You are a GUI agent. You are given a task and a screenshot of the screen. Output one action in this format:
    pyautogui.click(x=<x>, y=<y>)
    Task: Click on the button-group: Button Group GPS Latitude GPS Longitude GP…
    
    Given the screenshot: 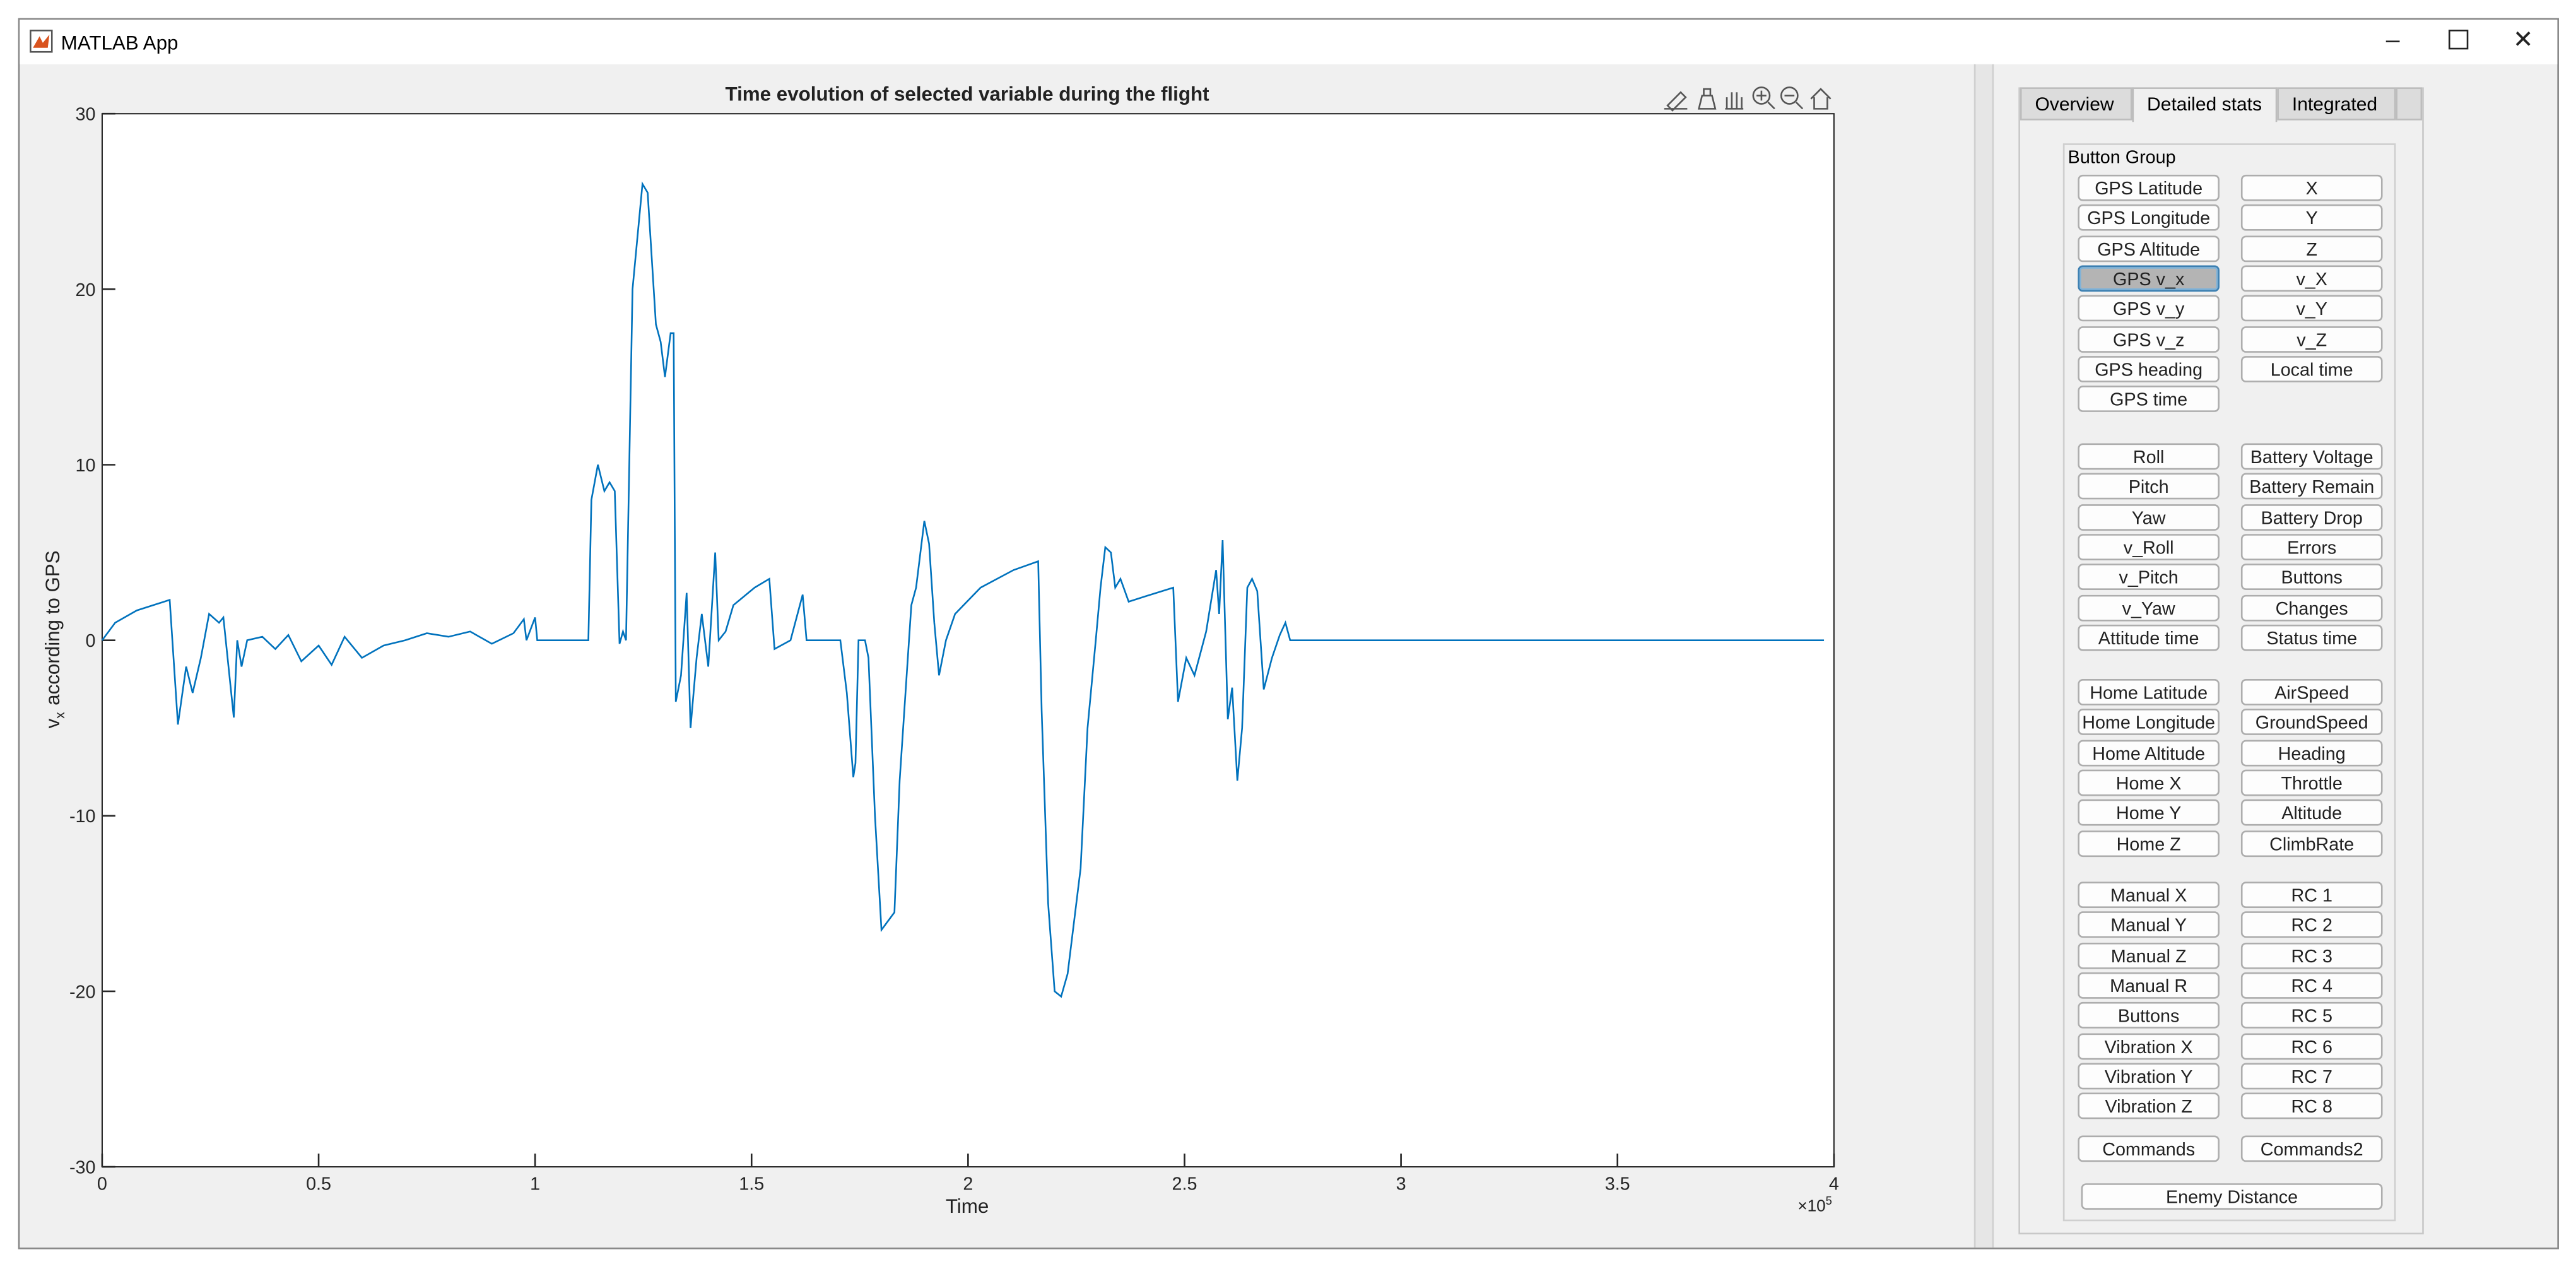 What is the action you would take?
    pyautogui.click(x=2229, y=682)
    